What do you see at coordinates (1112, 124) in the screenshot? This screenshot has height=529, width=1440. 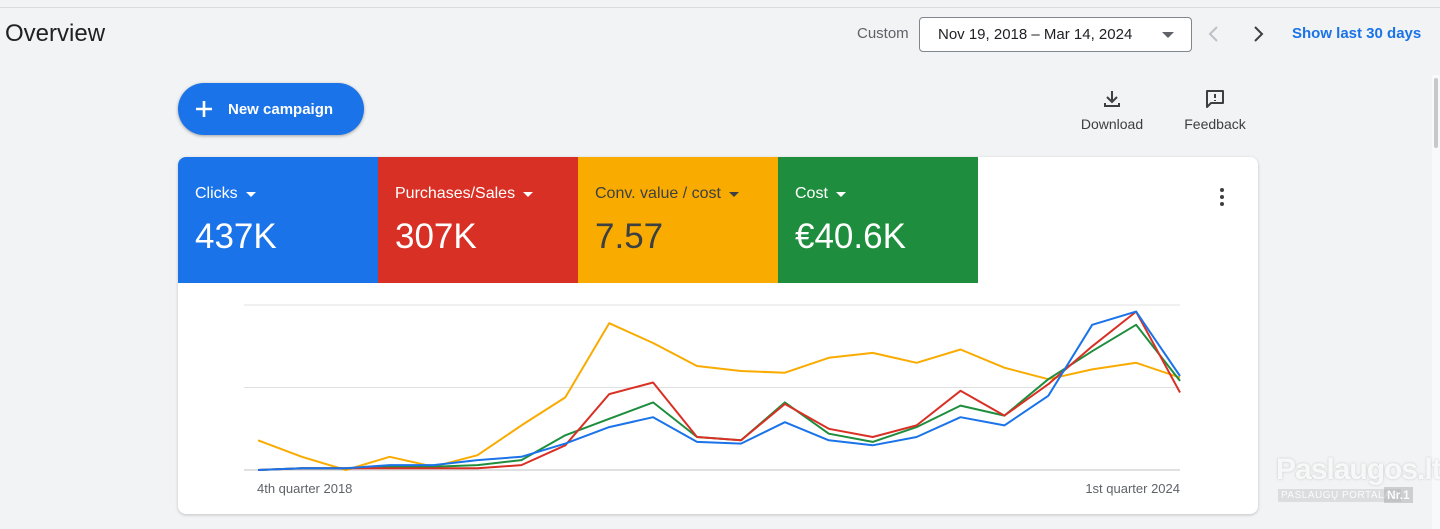 I see `download-label: Download` at bounding box center [1112, 124].